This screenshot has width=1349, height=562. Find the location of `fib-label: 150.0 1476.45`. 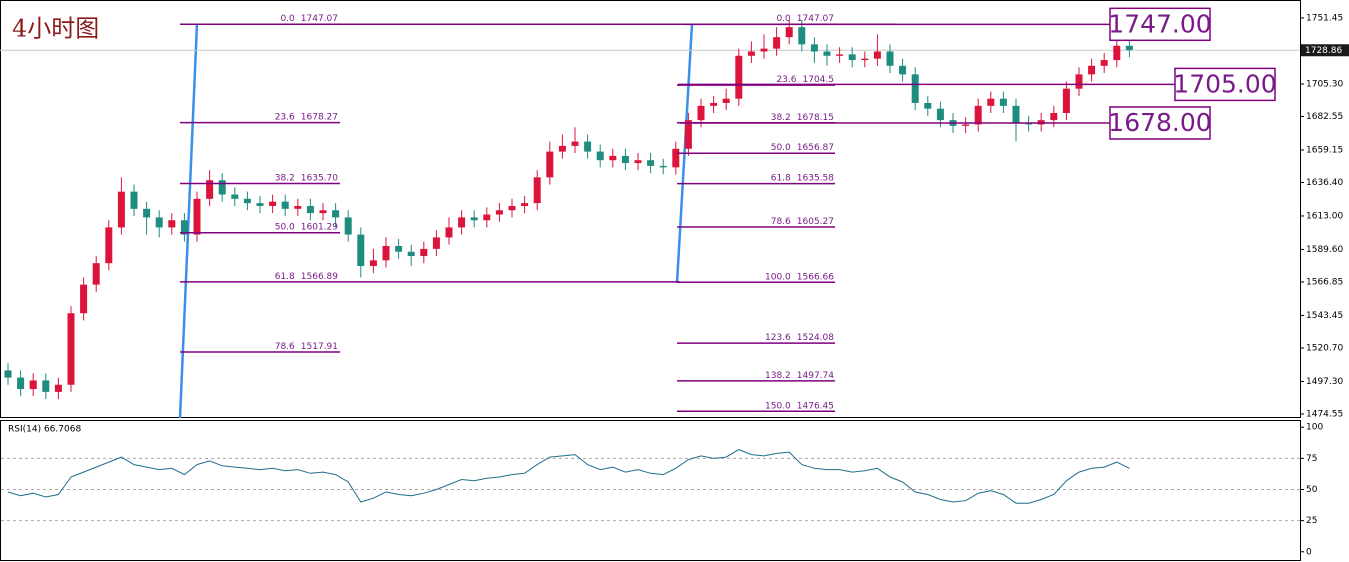

fib-label: 150.0 1476.45 is located at coordinates (799, 406).